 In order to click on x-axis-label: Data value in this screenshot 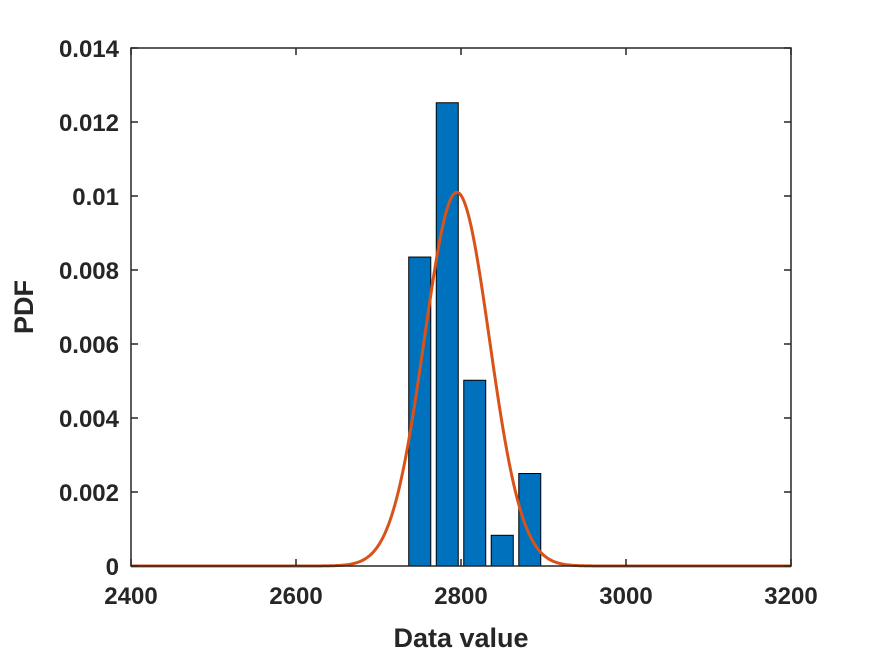, I will do `click(460, 638)`.